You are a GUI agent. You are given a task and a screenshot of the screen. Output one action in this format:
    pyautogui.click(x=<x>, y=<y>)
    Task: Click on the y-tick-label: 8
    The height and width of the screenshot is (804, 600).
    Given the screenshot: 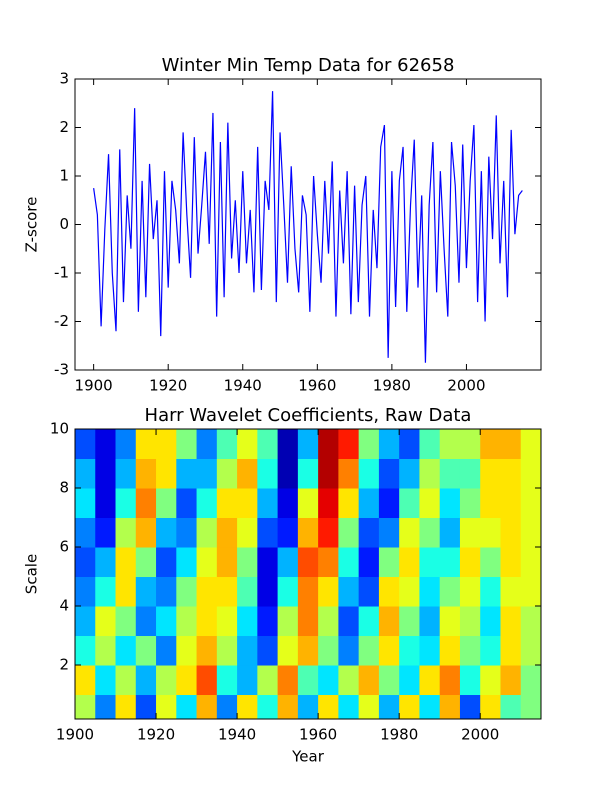 What is the action you would take?
    pyautogui.click(x=64, y=488)
    